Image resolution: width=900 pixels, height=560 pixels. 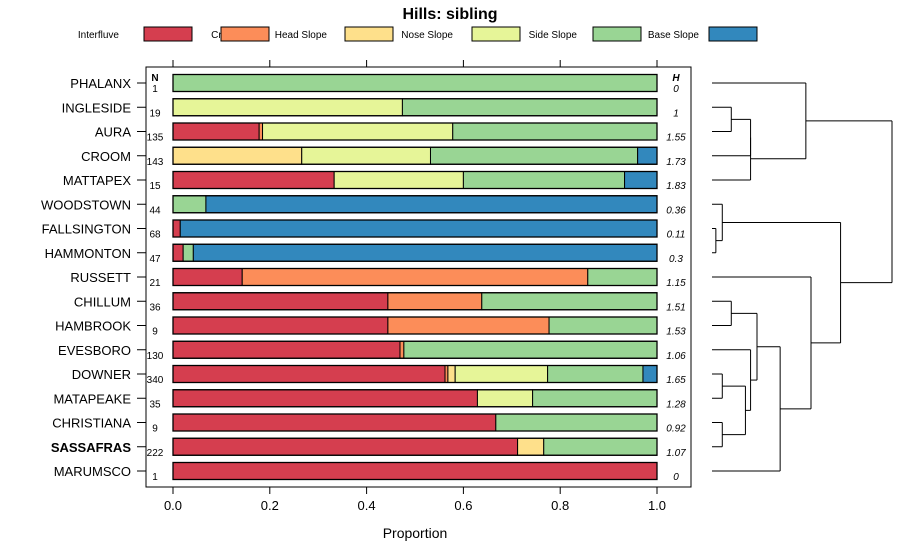 What do you see at coordinates (425, 252) in the screenshot?
I see `bar-segment-hammonton-base-slope` at bounding box center [425, 252].